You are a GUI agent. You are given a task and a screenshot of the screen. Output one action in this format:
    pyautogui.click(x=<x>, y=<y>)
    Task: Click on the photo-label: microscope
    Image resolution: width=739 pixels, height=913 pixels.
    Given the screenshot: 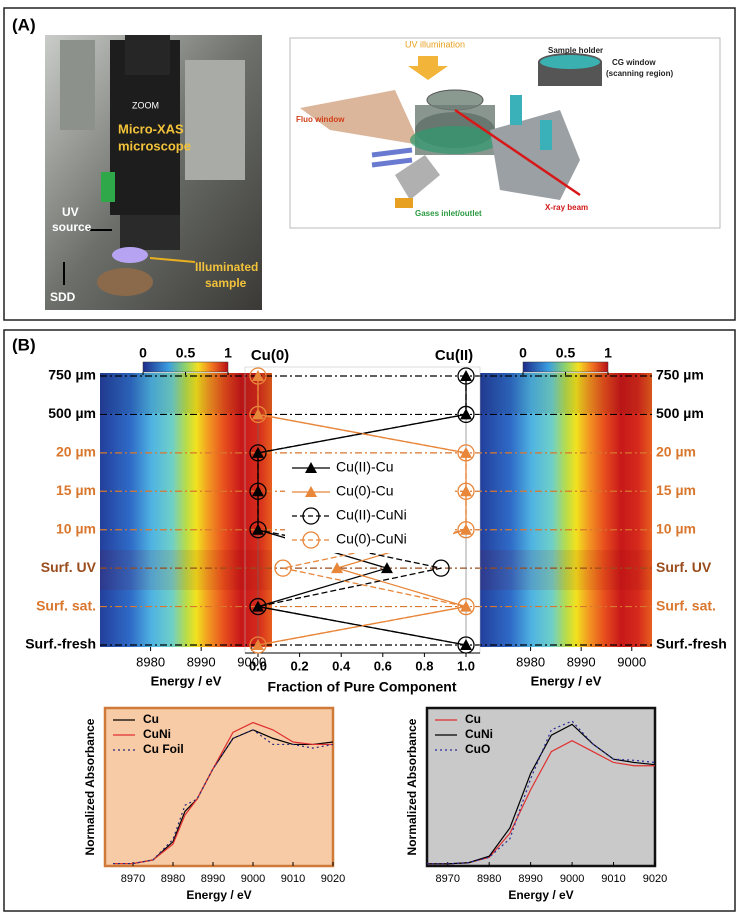 What is the action you would take?
    pyautogui.click(x=154, y=145)
    